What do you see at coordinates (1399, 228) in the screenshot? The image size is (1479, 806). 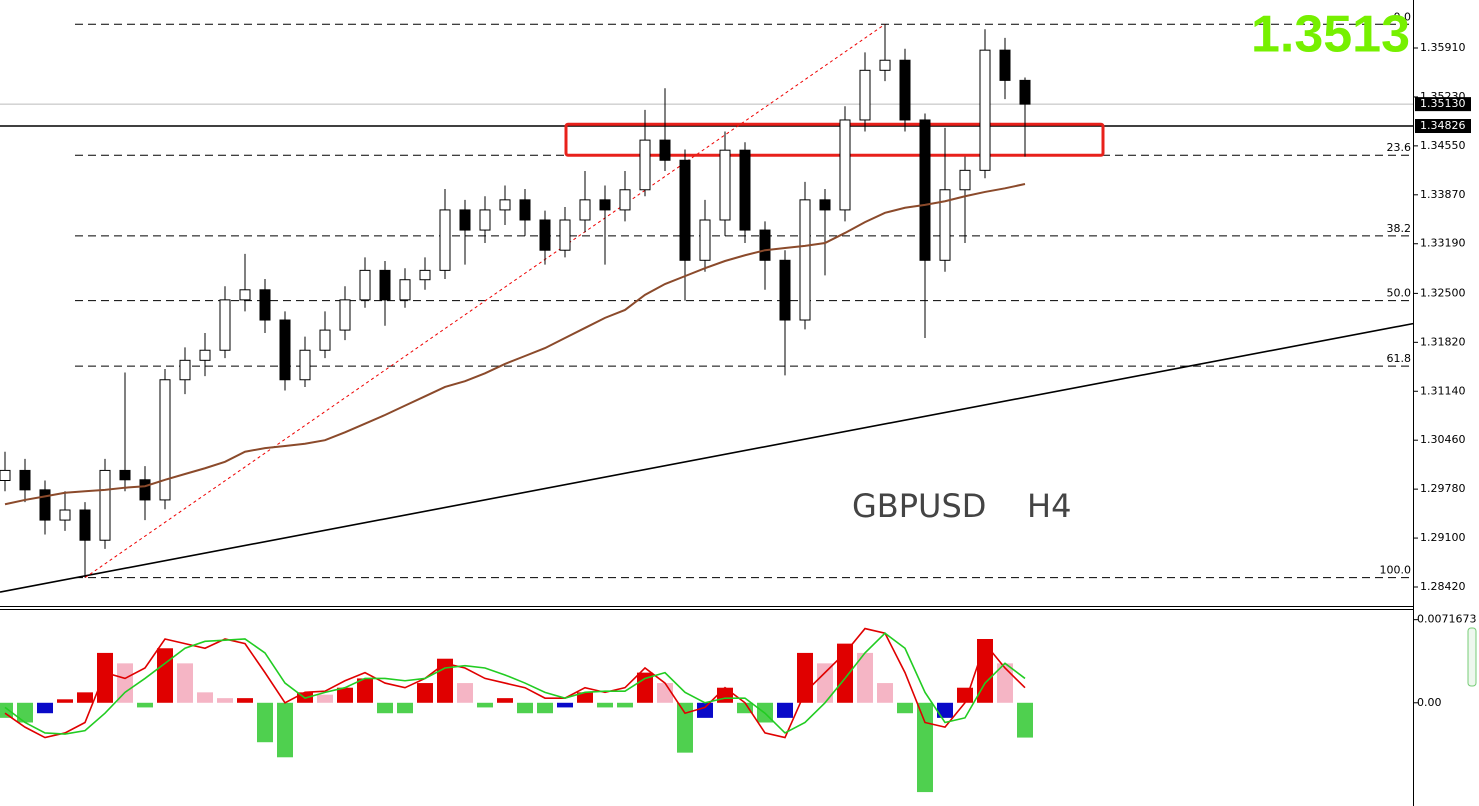 I see `fib-level-label: 38.2` at bounding box center [1399, 228].